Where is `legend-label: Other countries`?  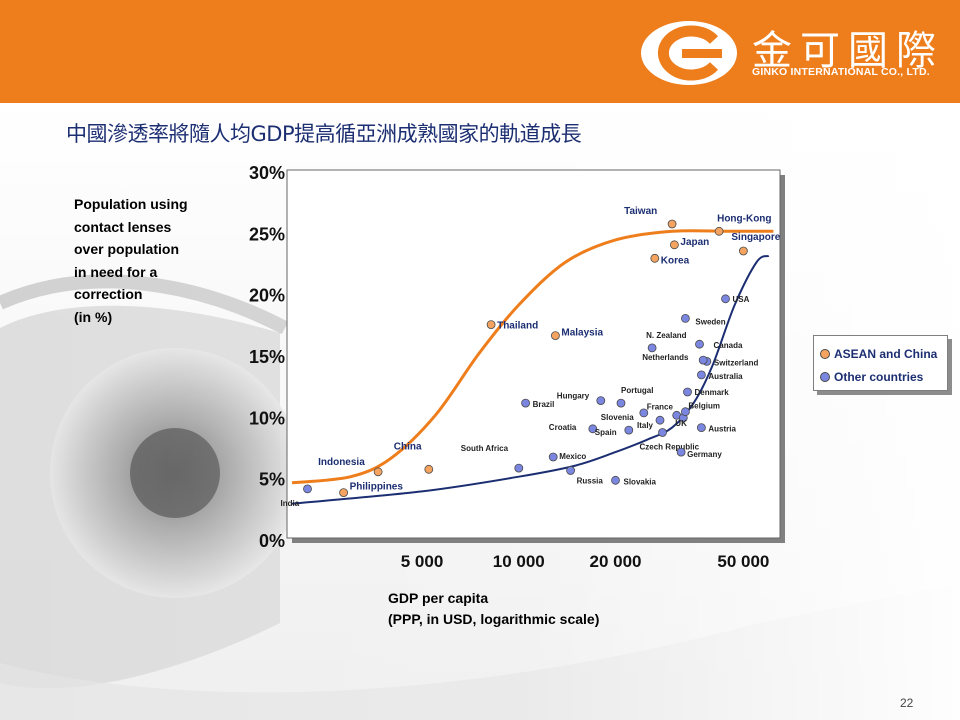 legend-label: Other countries is located at coordinates (879, 377).